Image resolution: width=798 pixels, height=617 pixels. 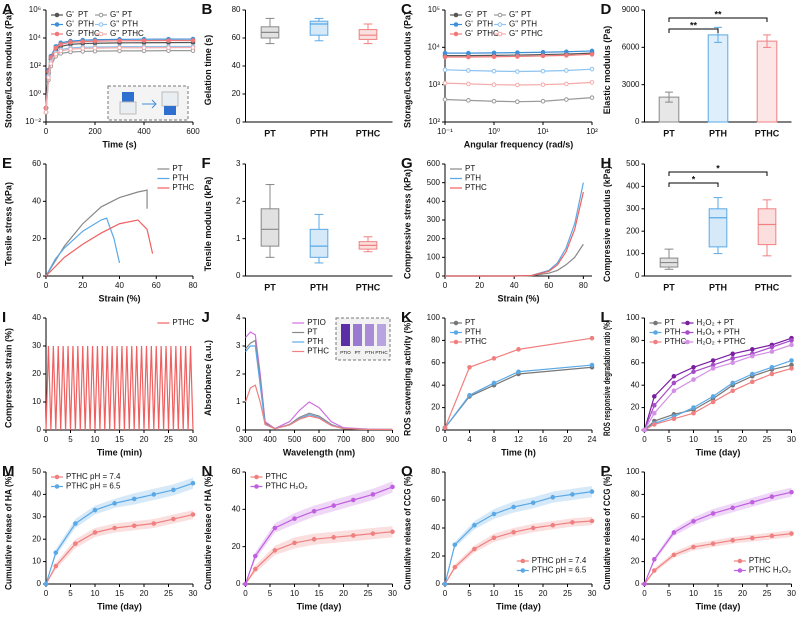 I want to click on y-axis-label: ROS responsive degradation ratio (%), so click(x=607, y=378).